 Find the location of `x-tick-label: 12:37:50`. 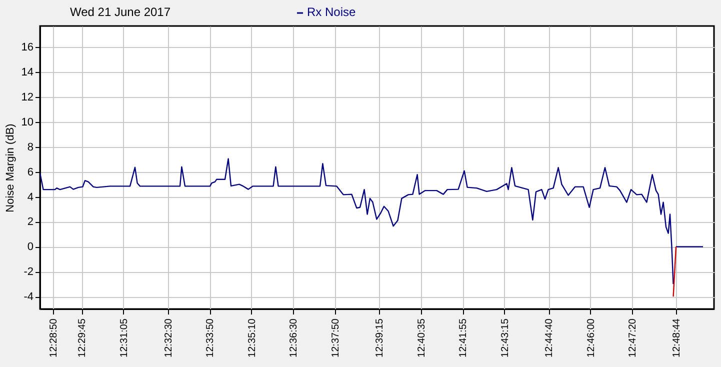

x-tick-label: 12:37:50 is located at coordinates (336, 338).